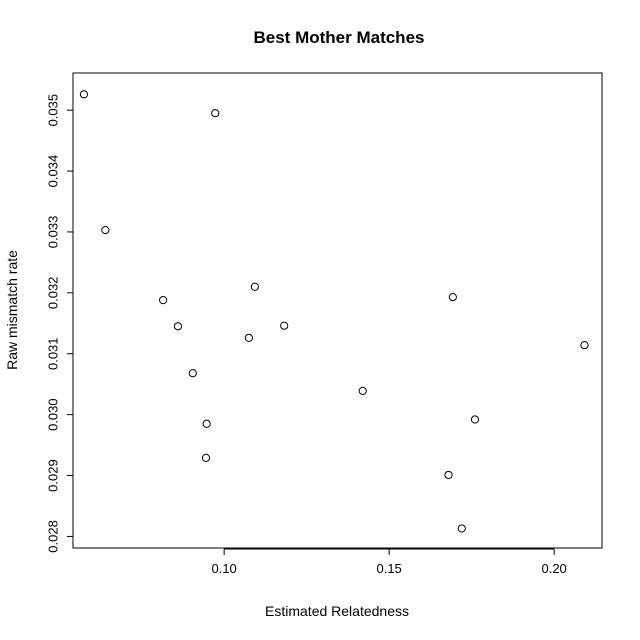 This screenshot has width=640, height=640. Describe the element at coordinates (53, 232) in the screenshot. I see `y-tick-label: 0.033` at that location.